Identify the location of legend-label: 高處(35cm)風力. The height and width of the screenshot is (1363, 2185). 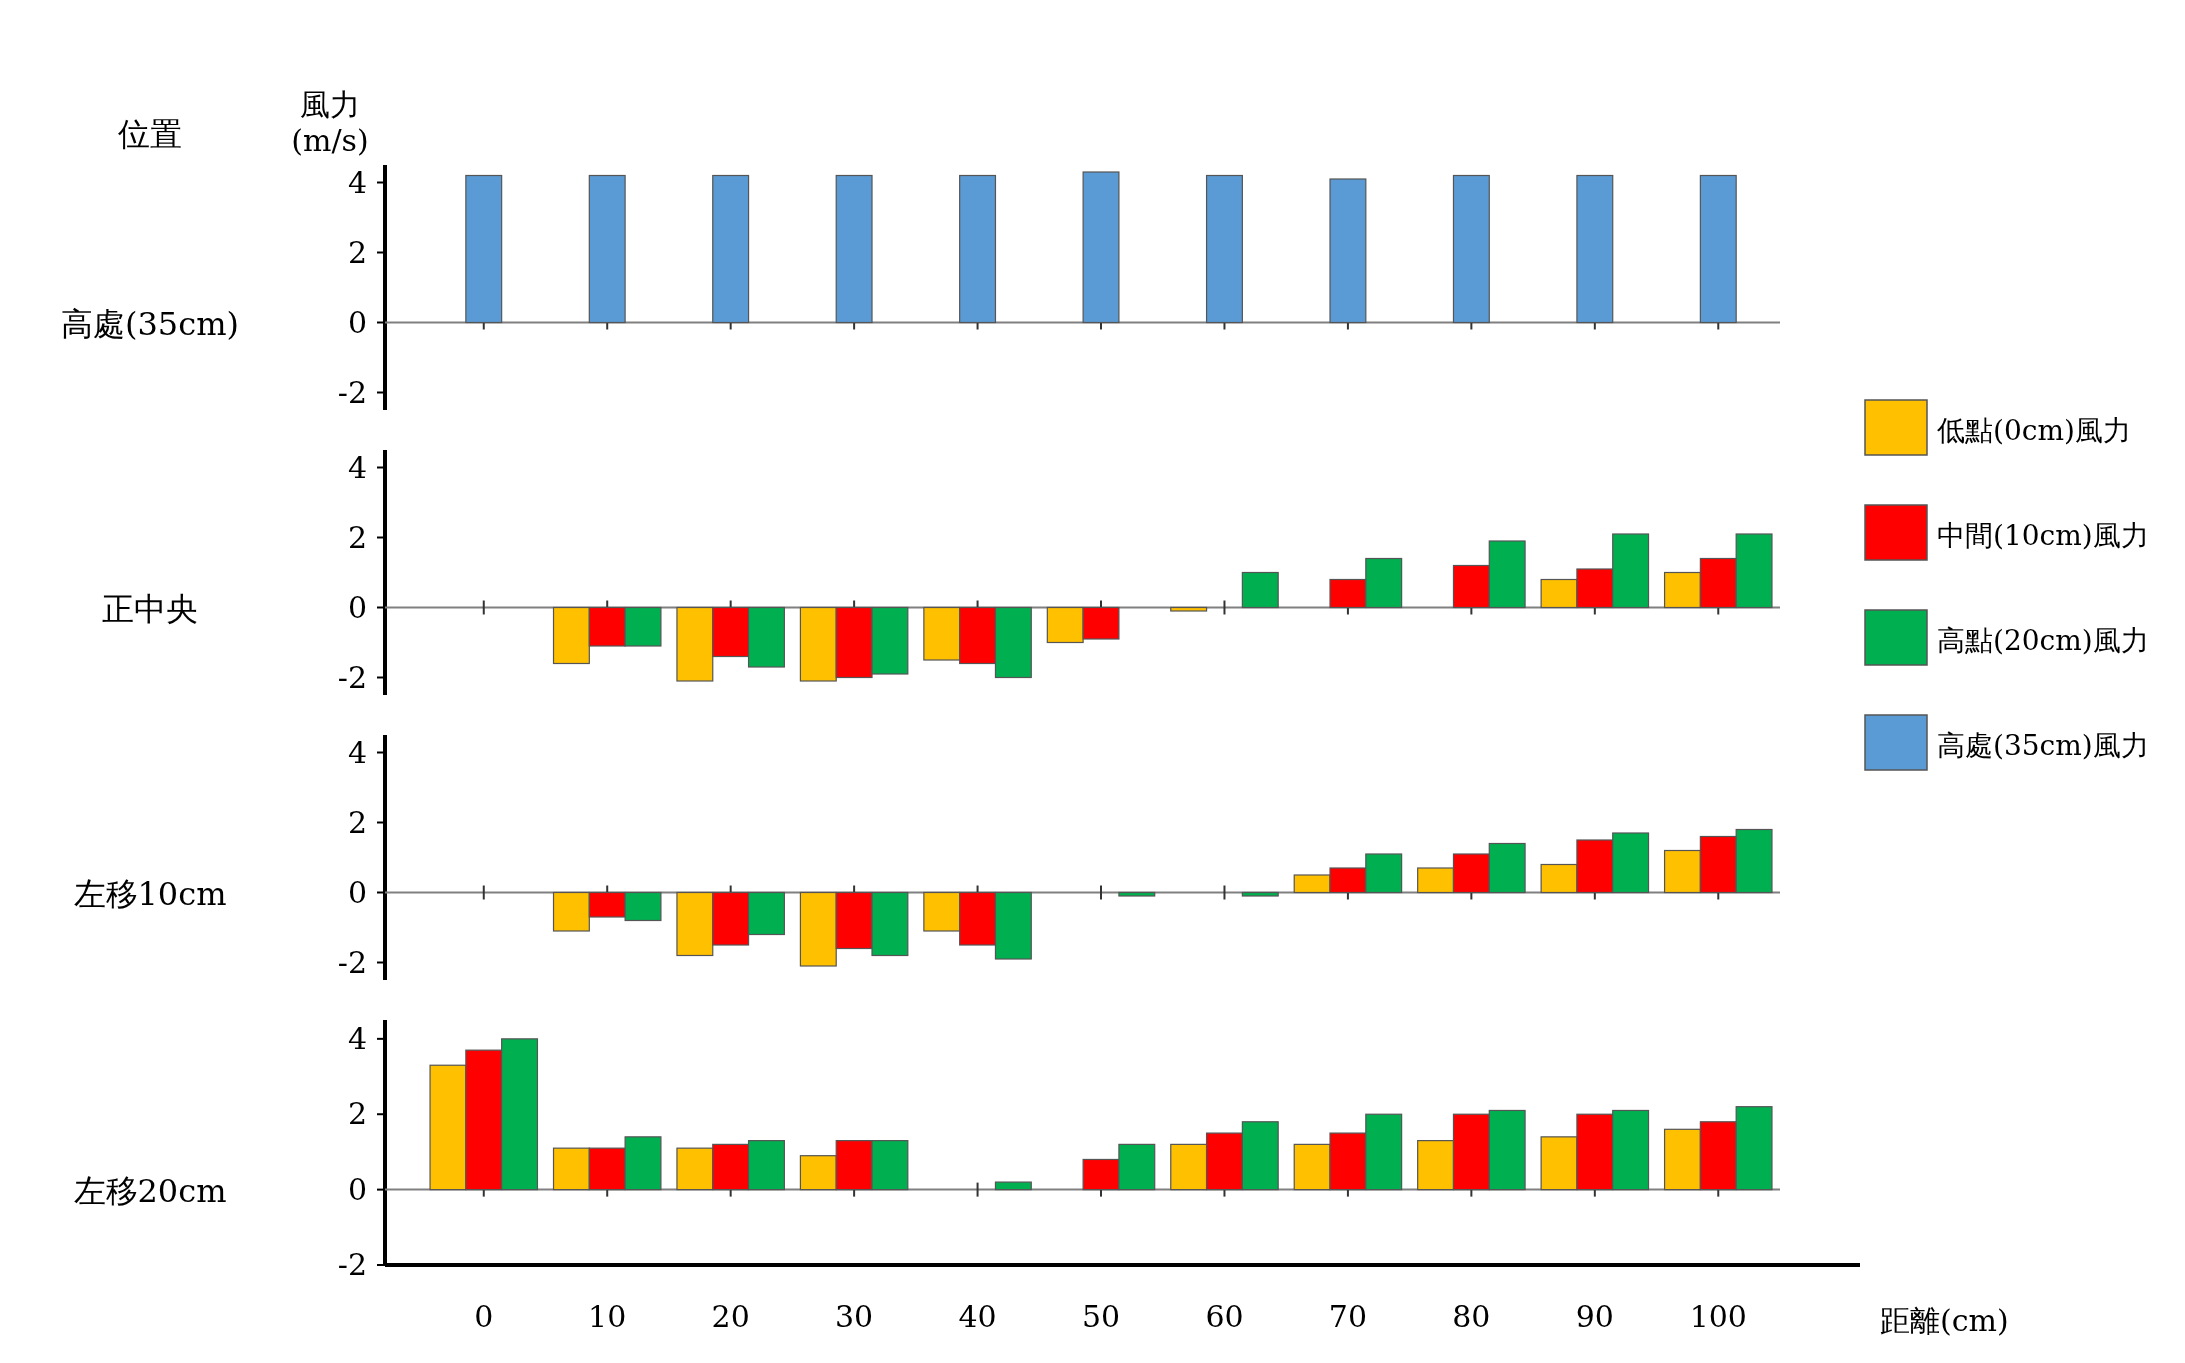
(2043, 745).